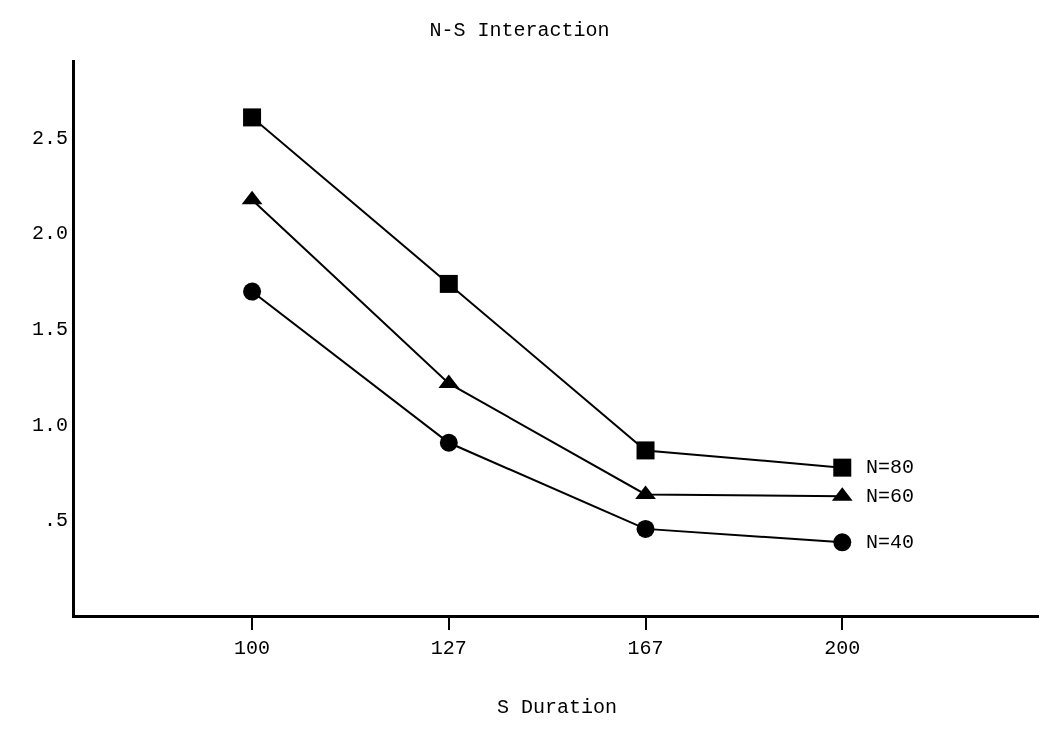 Image resolution: width=1039 pixels, height=745 pixels. I want to click on chart-title: N-S Interaction, so click(519, 31).